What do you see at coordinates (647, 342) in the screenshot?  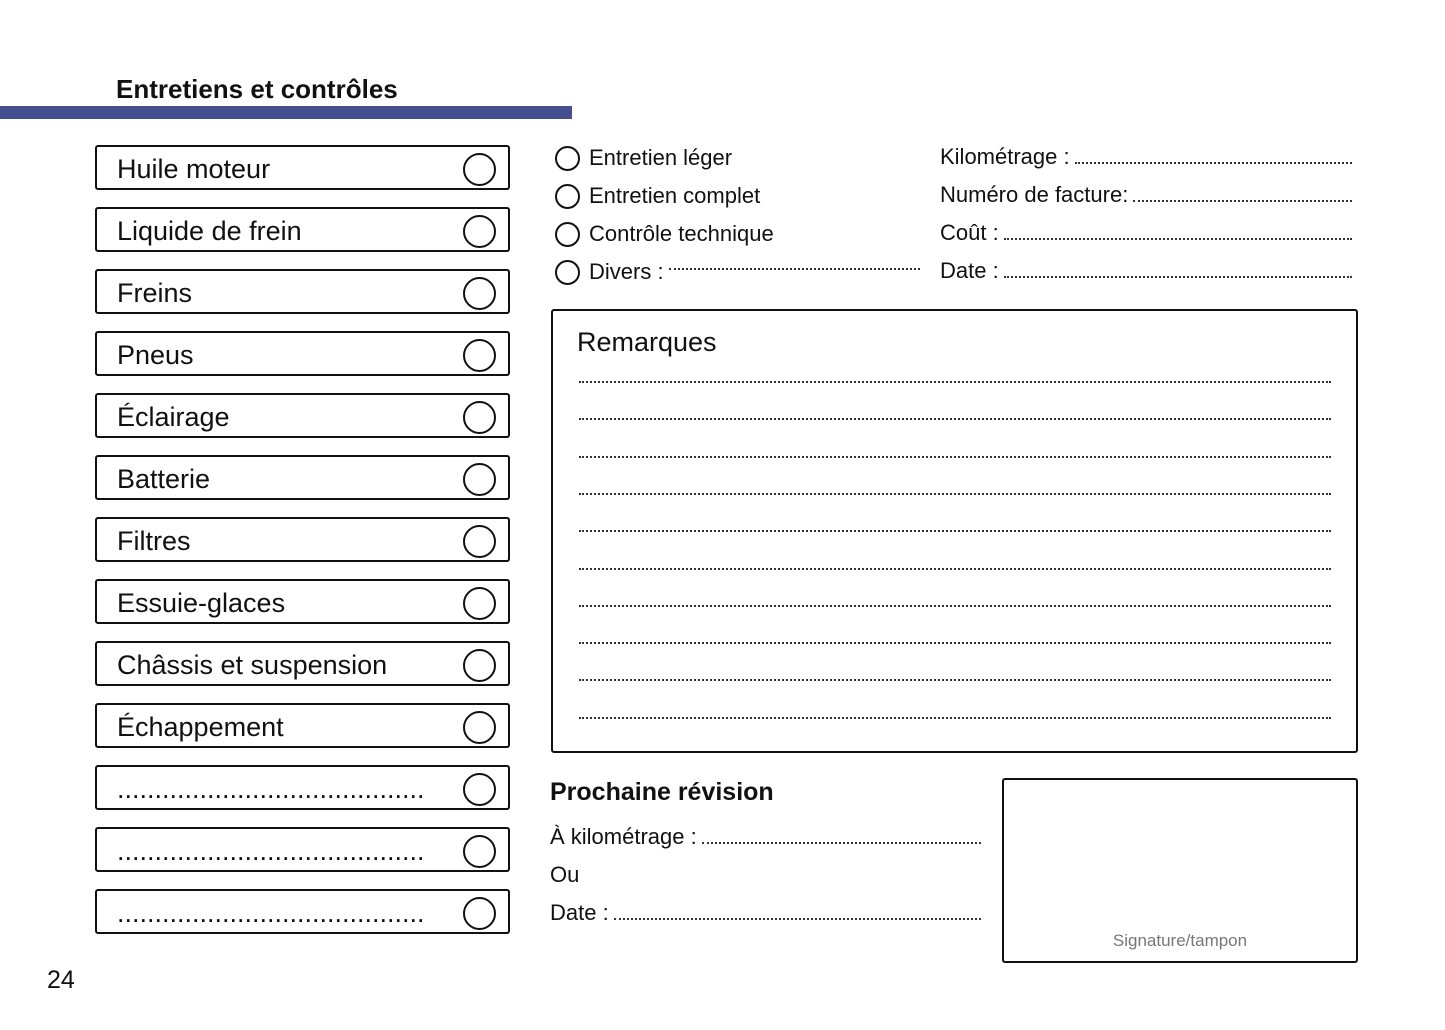 I see `remarks-title: Remarques` at bounding box center [647, 342].